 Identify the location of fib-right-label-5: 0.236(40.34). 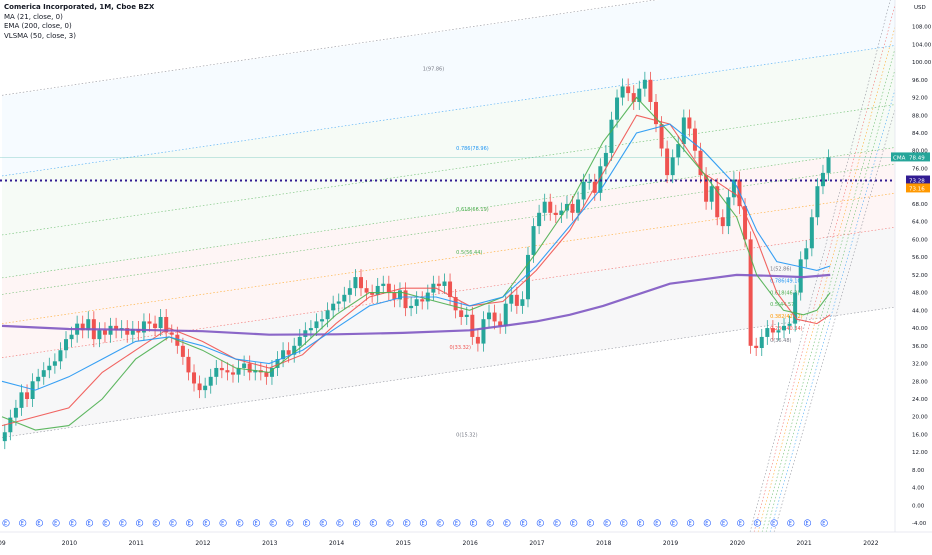
(786, 329).